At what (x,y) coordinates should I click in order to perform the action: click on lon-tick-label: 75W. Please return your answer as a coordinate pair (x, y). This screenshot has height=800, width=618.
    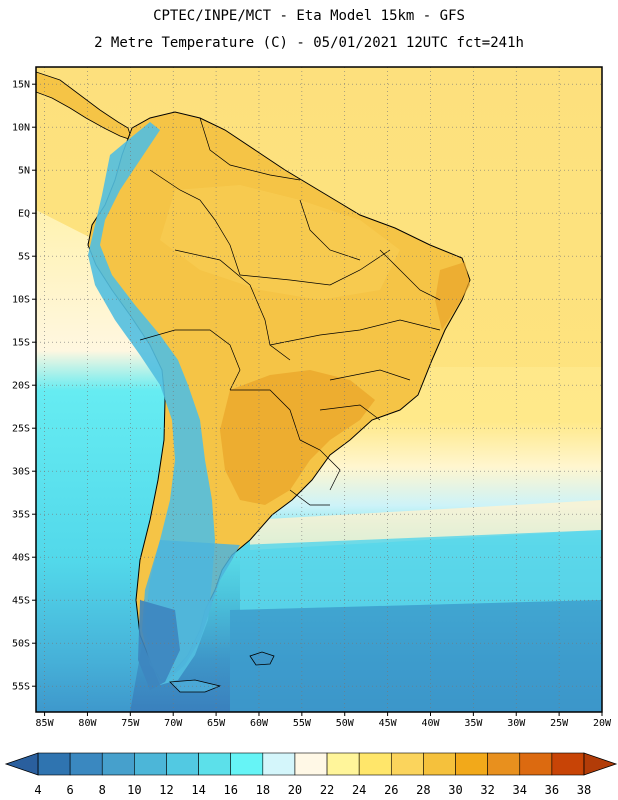
    Looking at the image, I should click on (130, 723).